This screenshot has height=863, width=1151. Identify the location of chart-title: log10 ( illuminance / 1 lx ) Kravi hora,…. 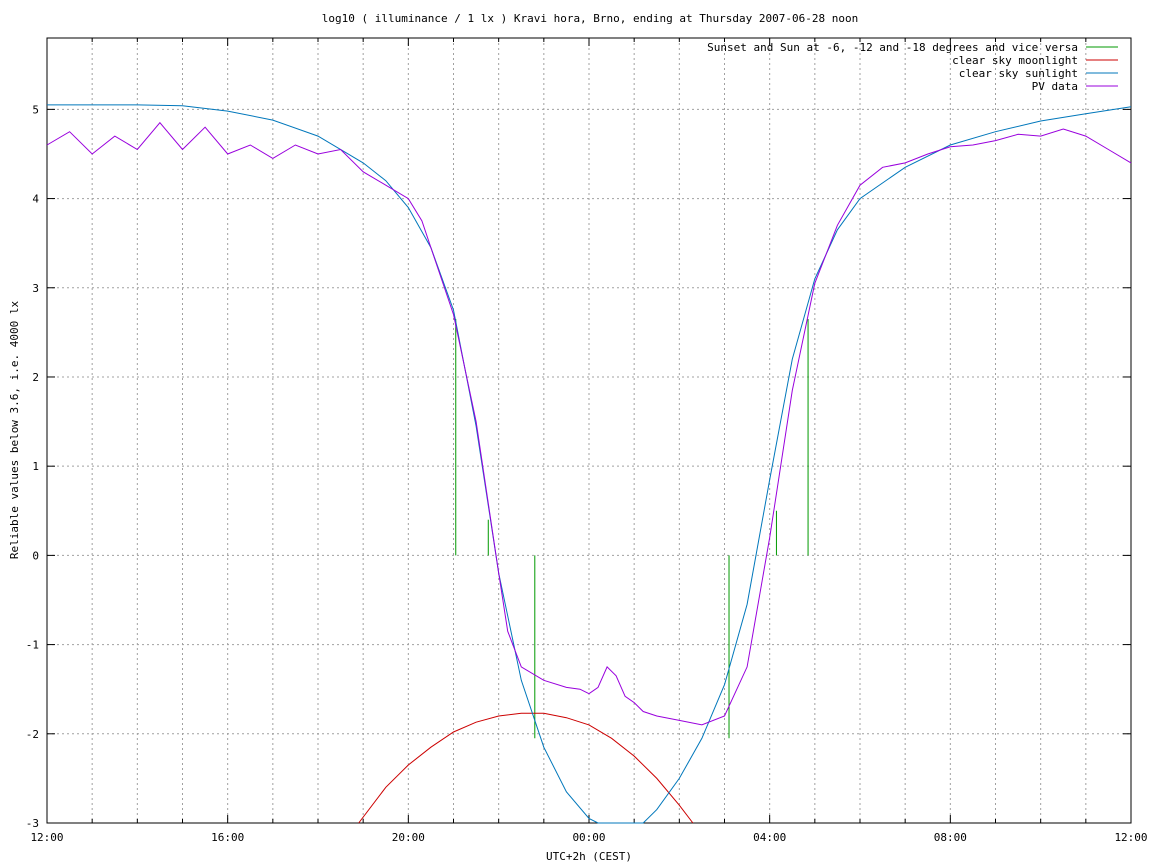
(590, 18).